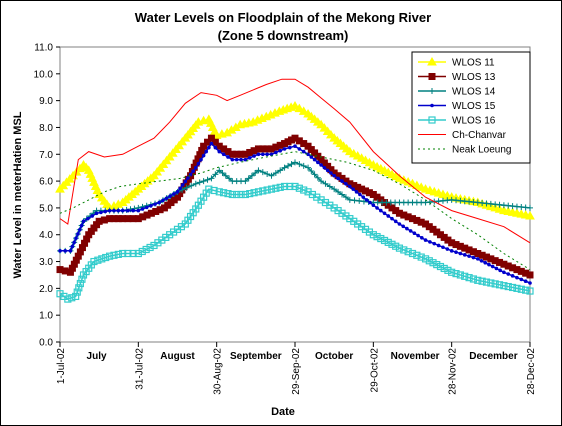 The width and height of the screenshot is (562, 426). What do you see at coordinates (453, 371) in the screenshot?
I see `x-tick-label: 28-Nov-02` at bounding box center [453, 371].